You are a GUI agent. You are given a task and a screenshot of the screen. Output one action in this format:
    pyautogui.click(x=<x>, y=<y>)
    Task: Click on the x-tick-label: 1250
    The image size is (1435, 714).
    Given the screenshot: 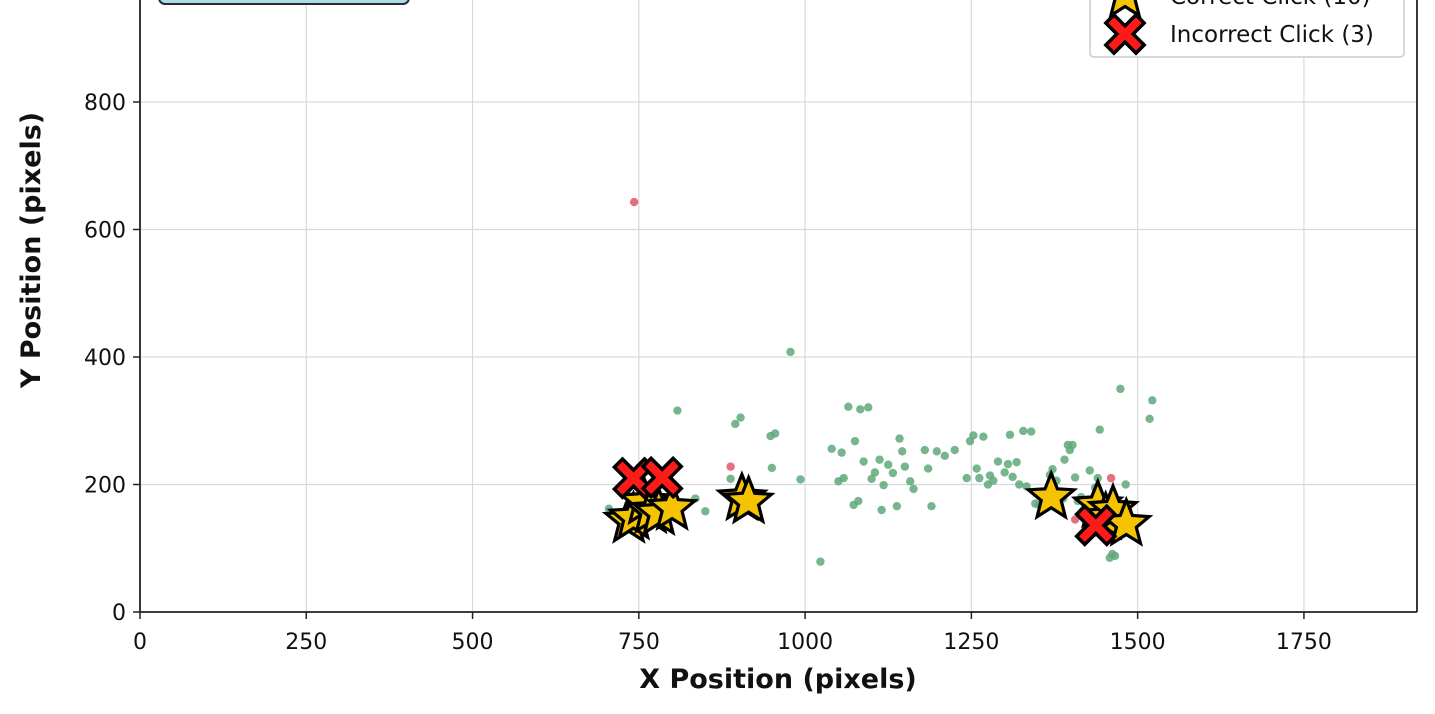 What is the action you would take?
    pyautogui.click(x=971, y=642)
    